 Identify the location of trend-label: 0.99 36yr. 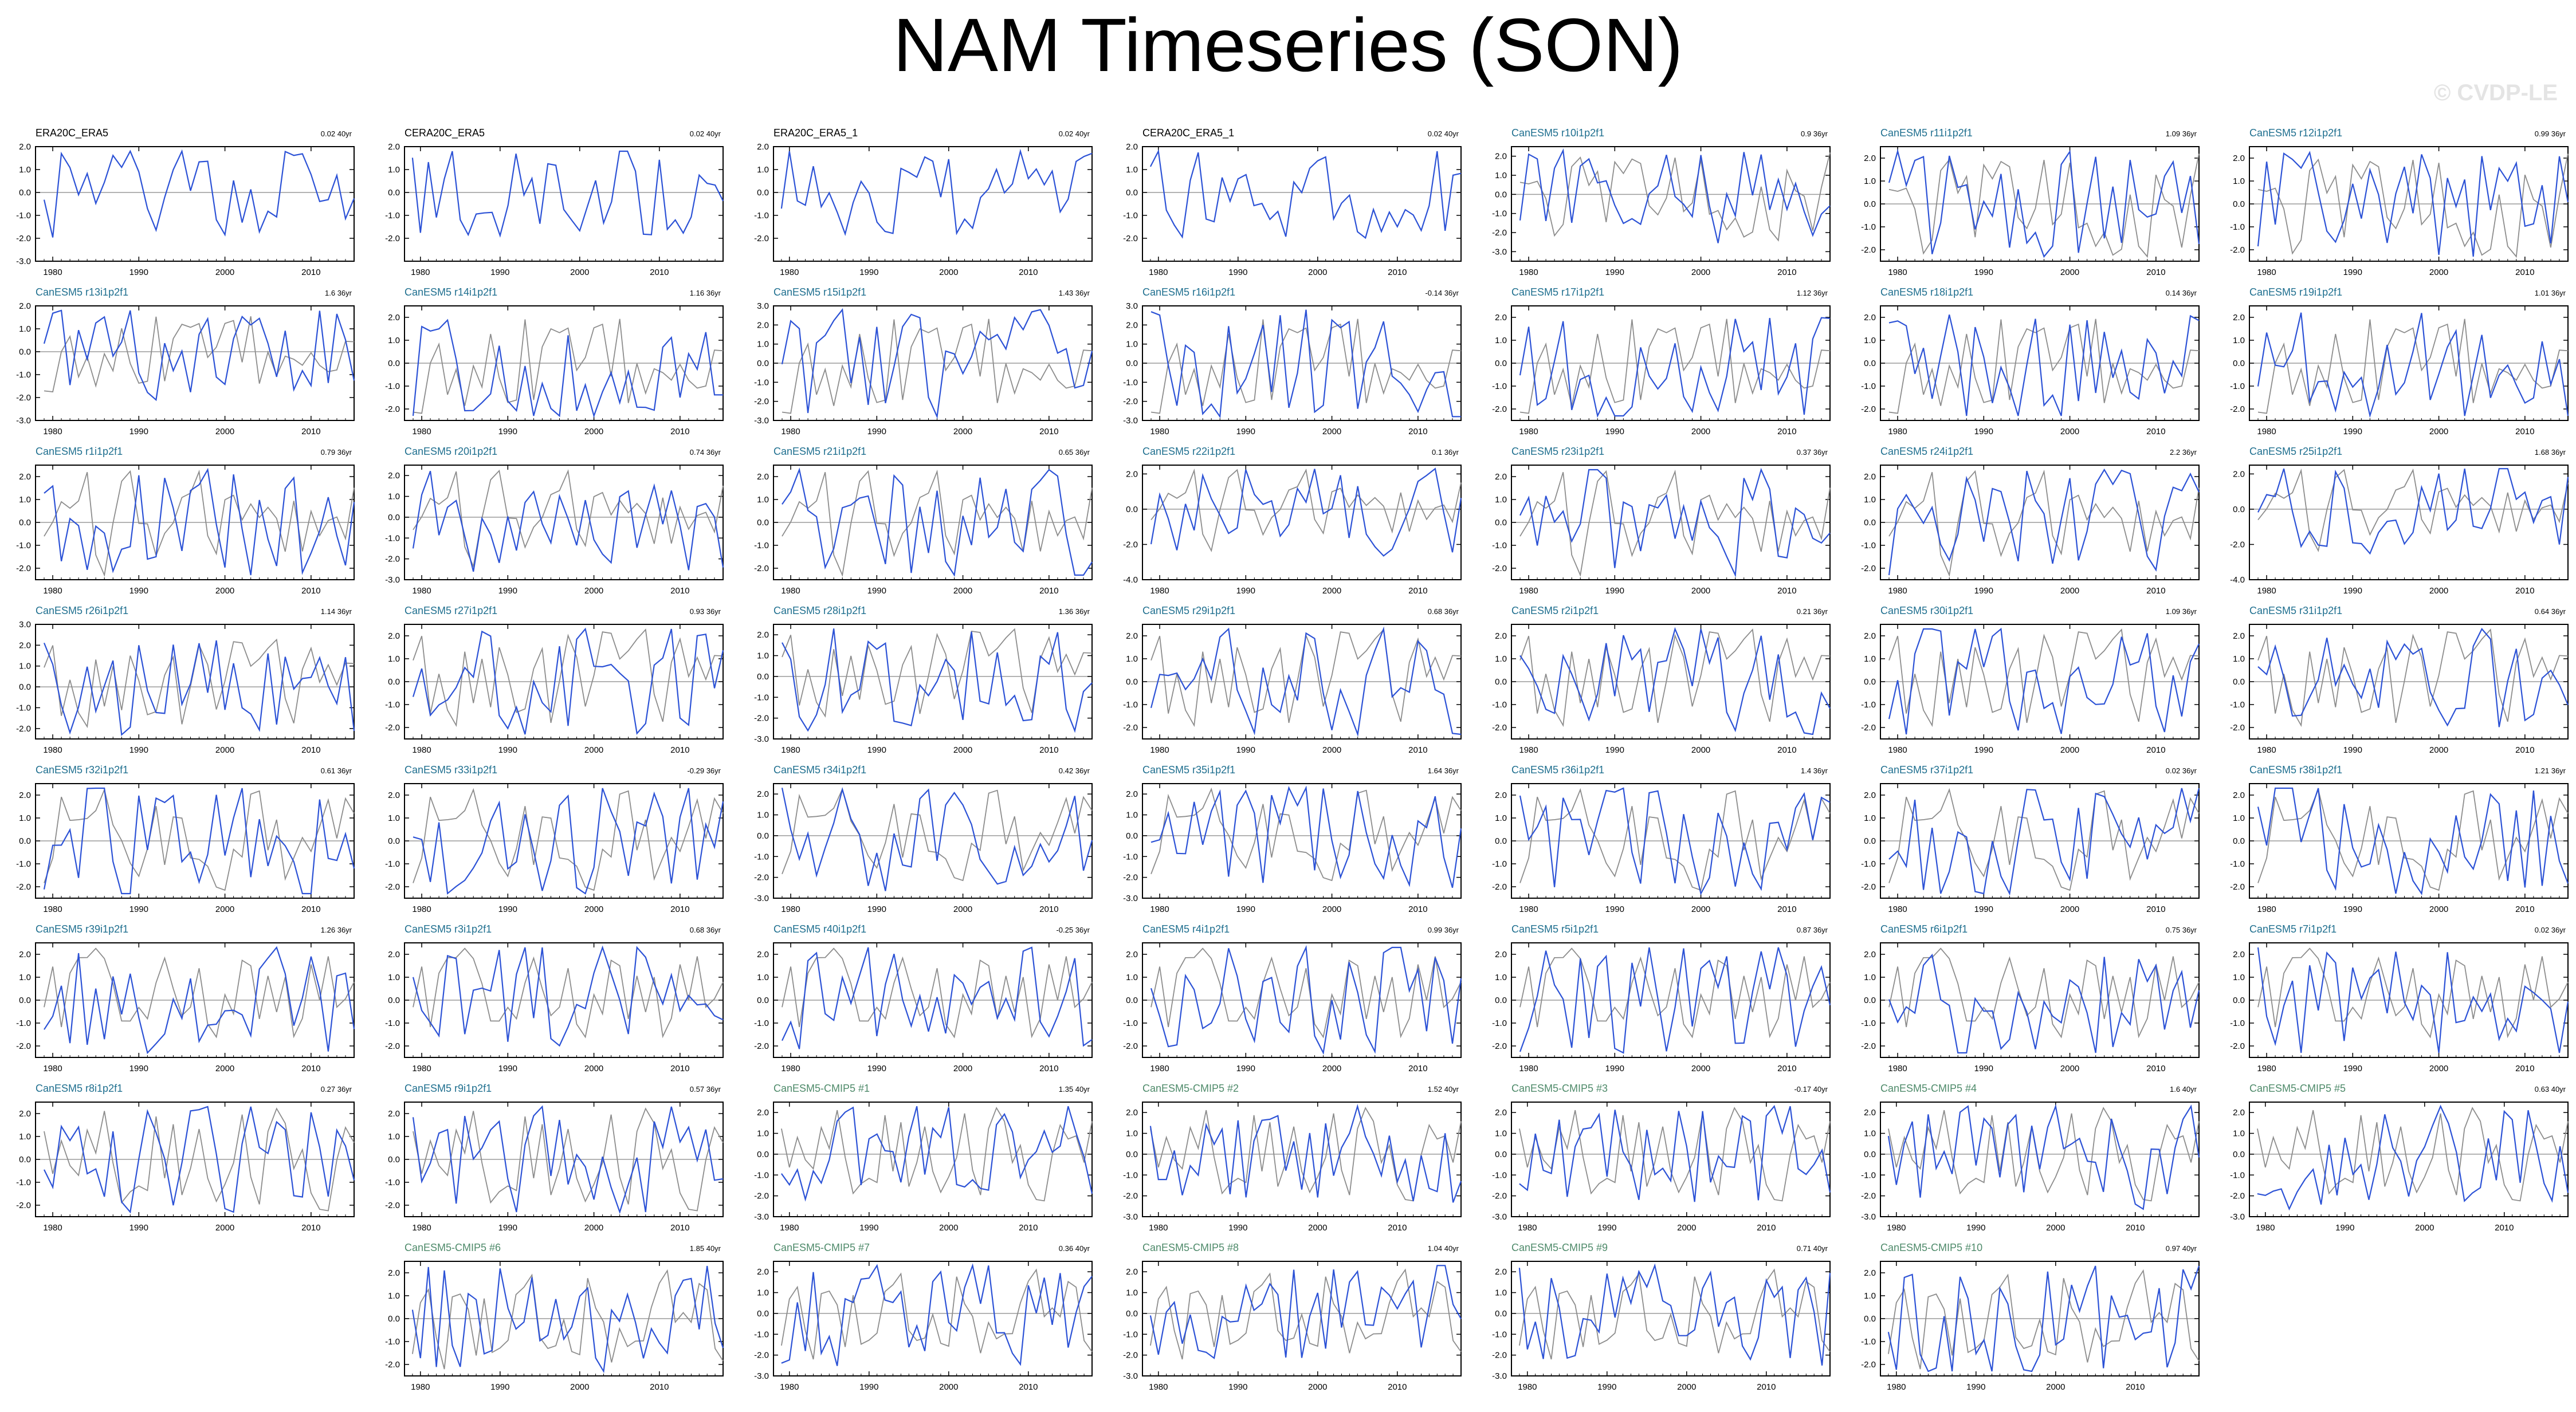
(2550, 134).